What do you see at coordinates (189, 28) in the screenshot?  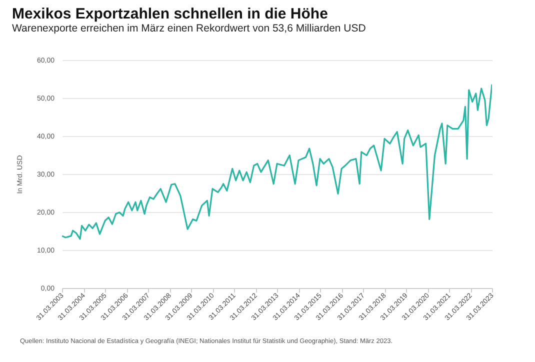 I see `chart-subtitle: Warenexporte erreichen im März einen Rekordwert von 53,6 Milliarden USD` at bounding box center [189, 28].